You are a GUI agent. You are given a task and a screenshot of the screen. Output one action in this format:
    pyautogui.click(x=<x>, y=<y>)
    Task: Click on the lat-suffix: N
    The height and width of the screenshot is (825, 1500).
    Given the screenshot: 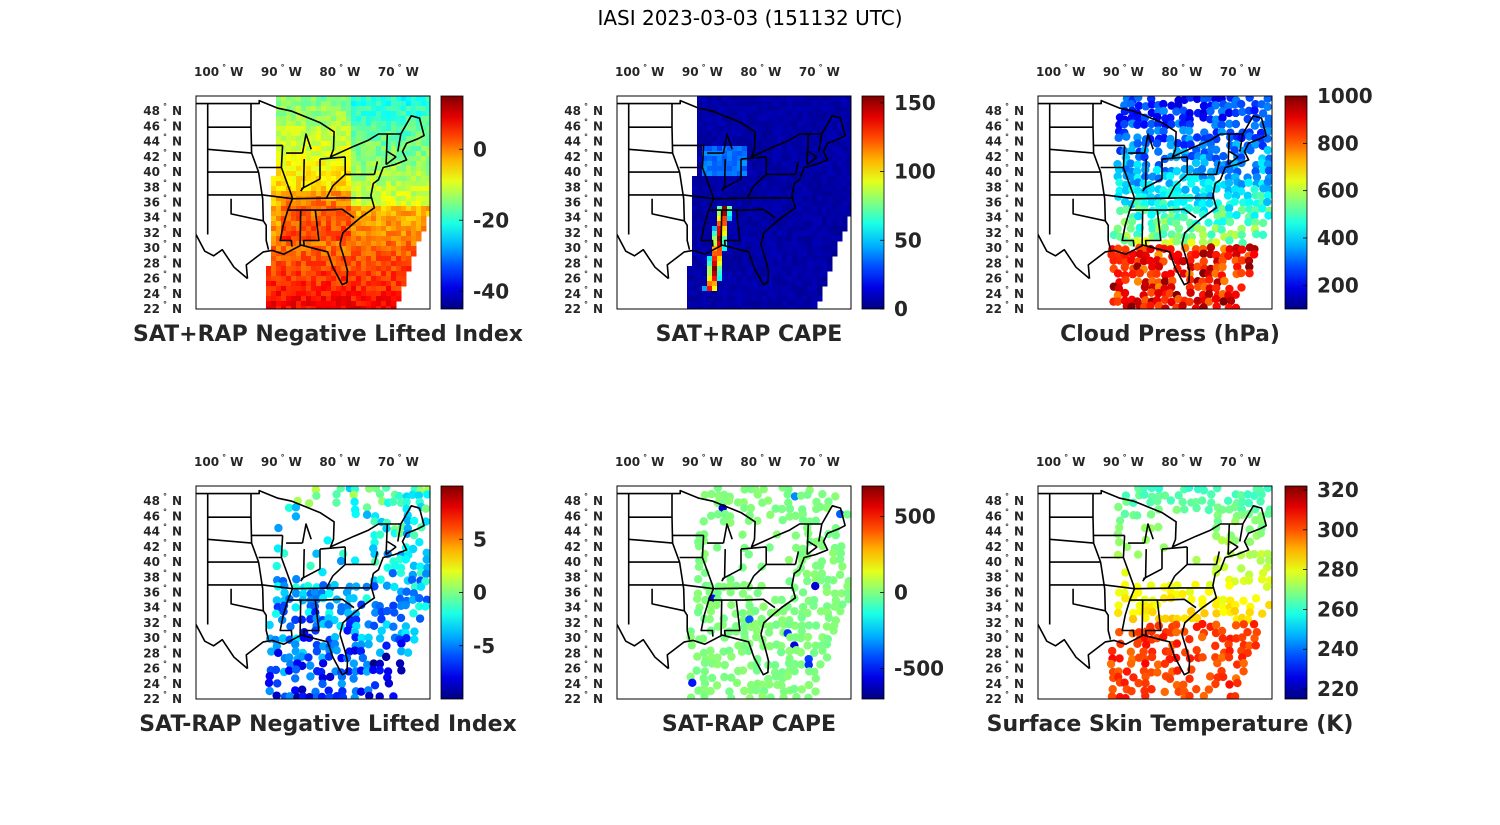 What is the action you would take?
    pyautogui.click(x=598, y=263)
    